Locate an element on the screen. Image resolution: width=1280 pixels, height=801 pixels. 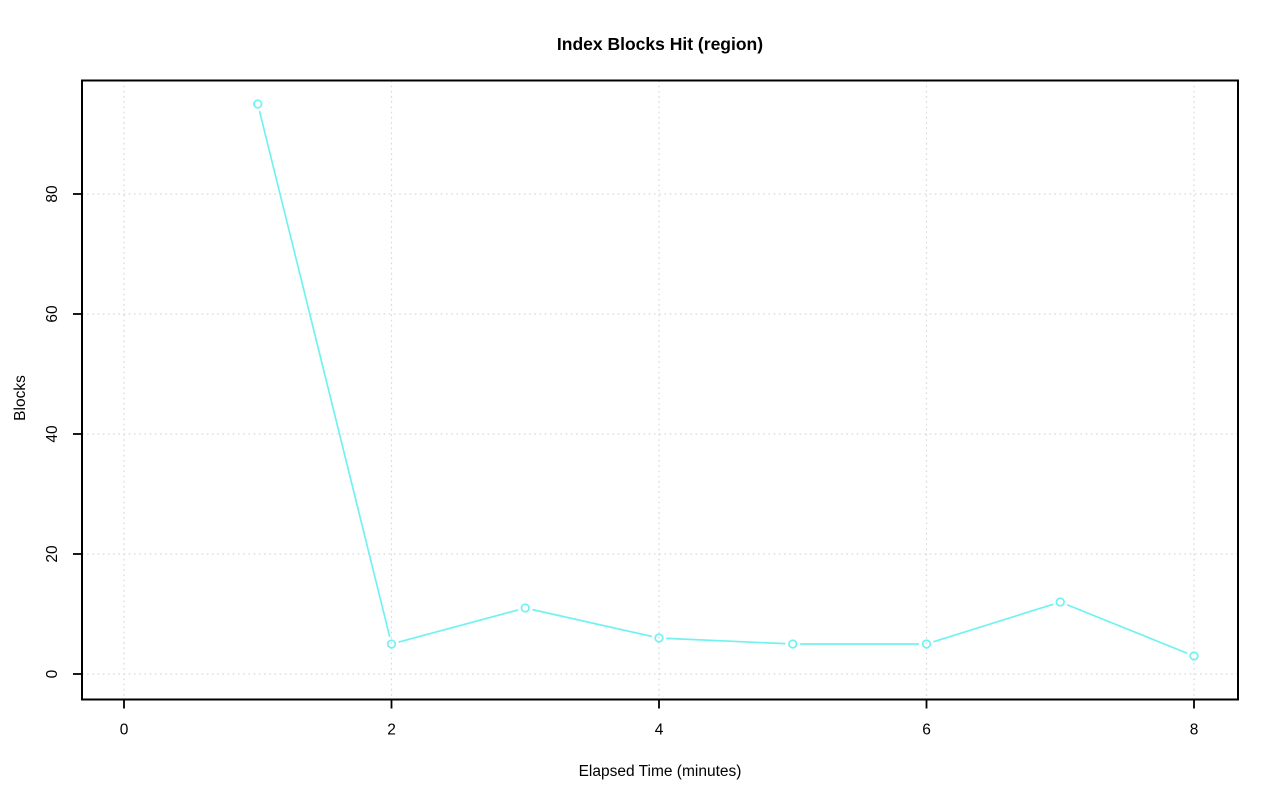
y-tick-label: 20 is located at coordinates (52, 554).